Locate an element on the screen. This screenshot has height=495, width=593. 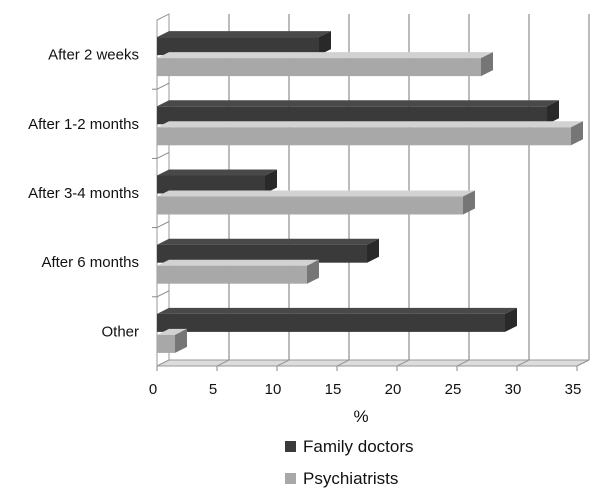
category-label: After 6 months is located at coordinates (90, 262).